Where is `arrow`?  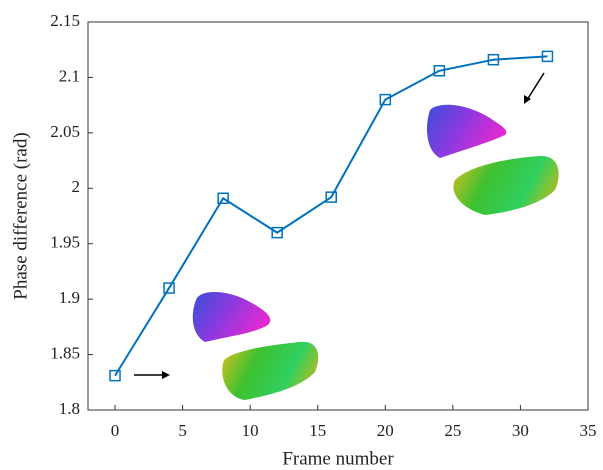 arrow is located at coordinates (535, 86).